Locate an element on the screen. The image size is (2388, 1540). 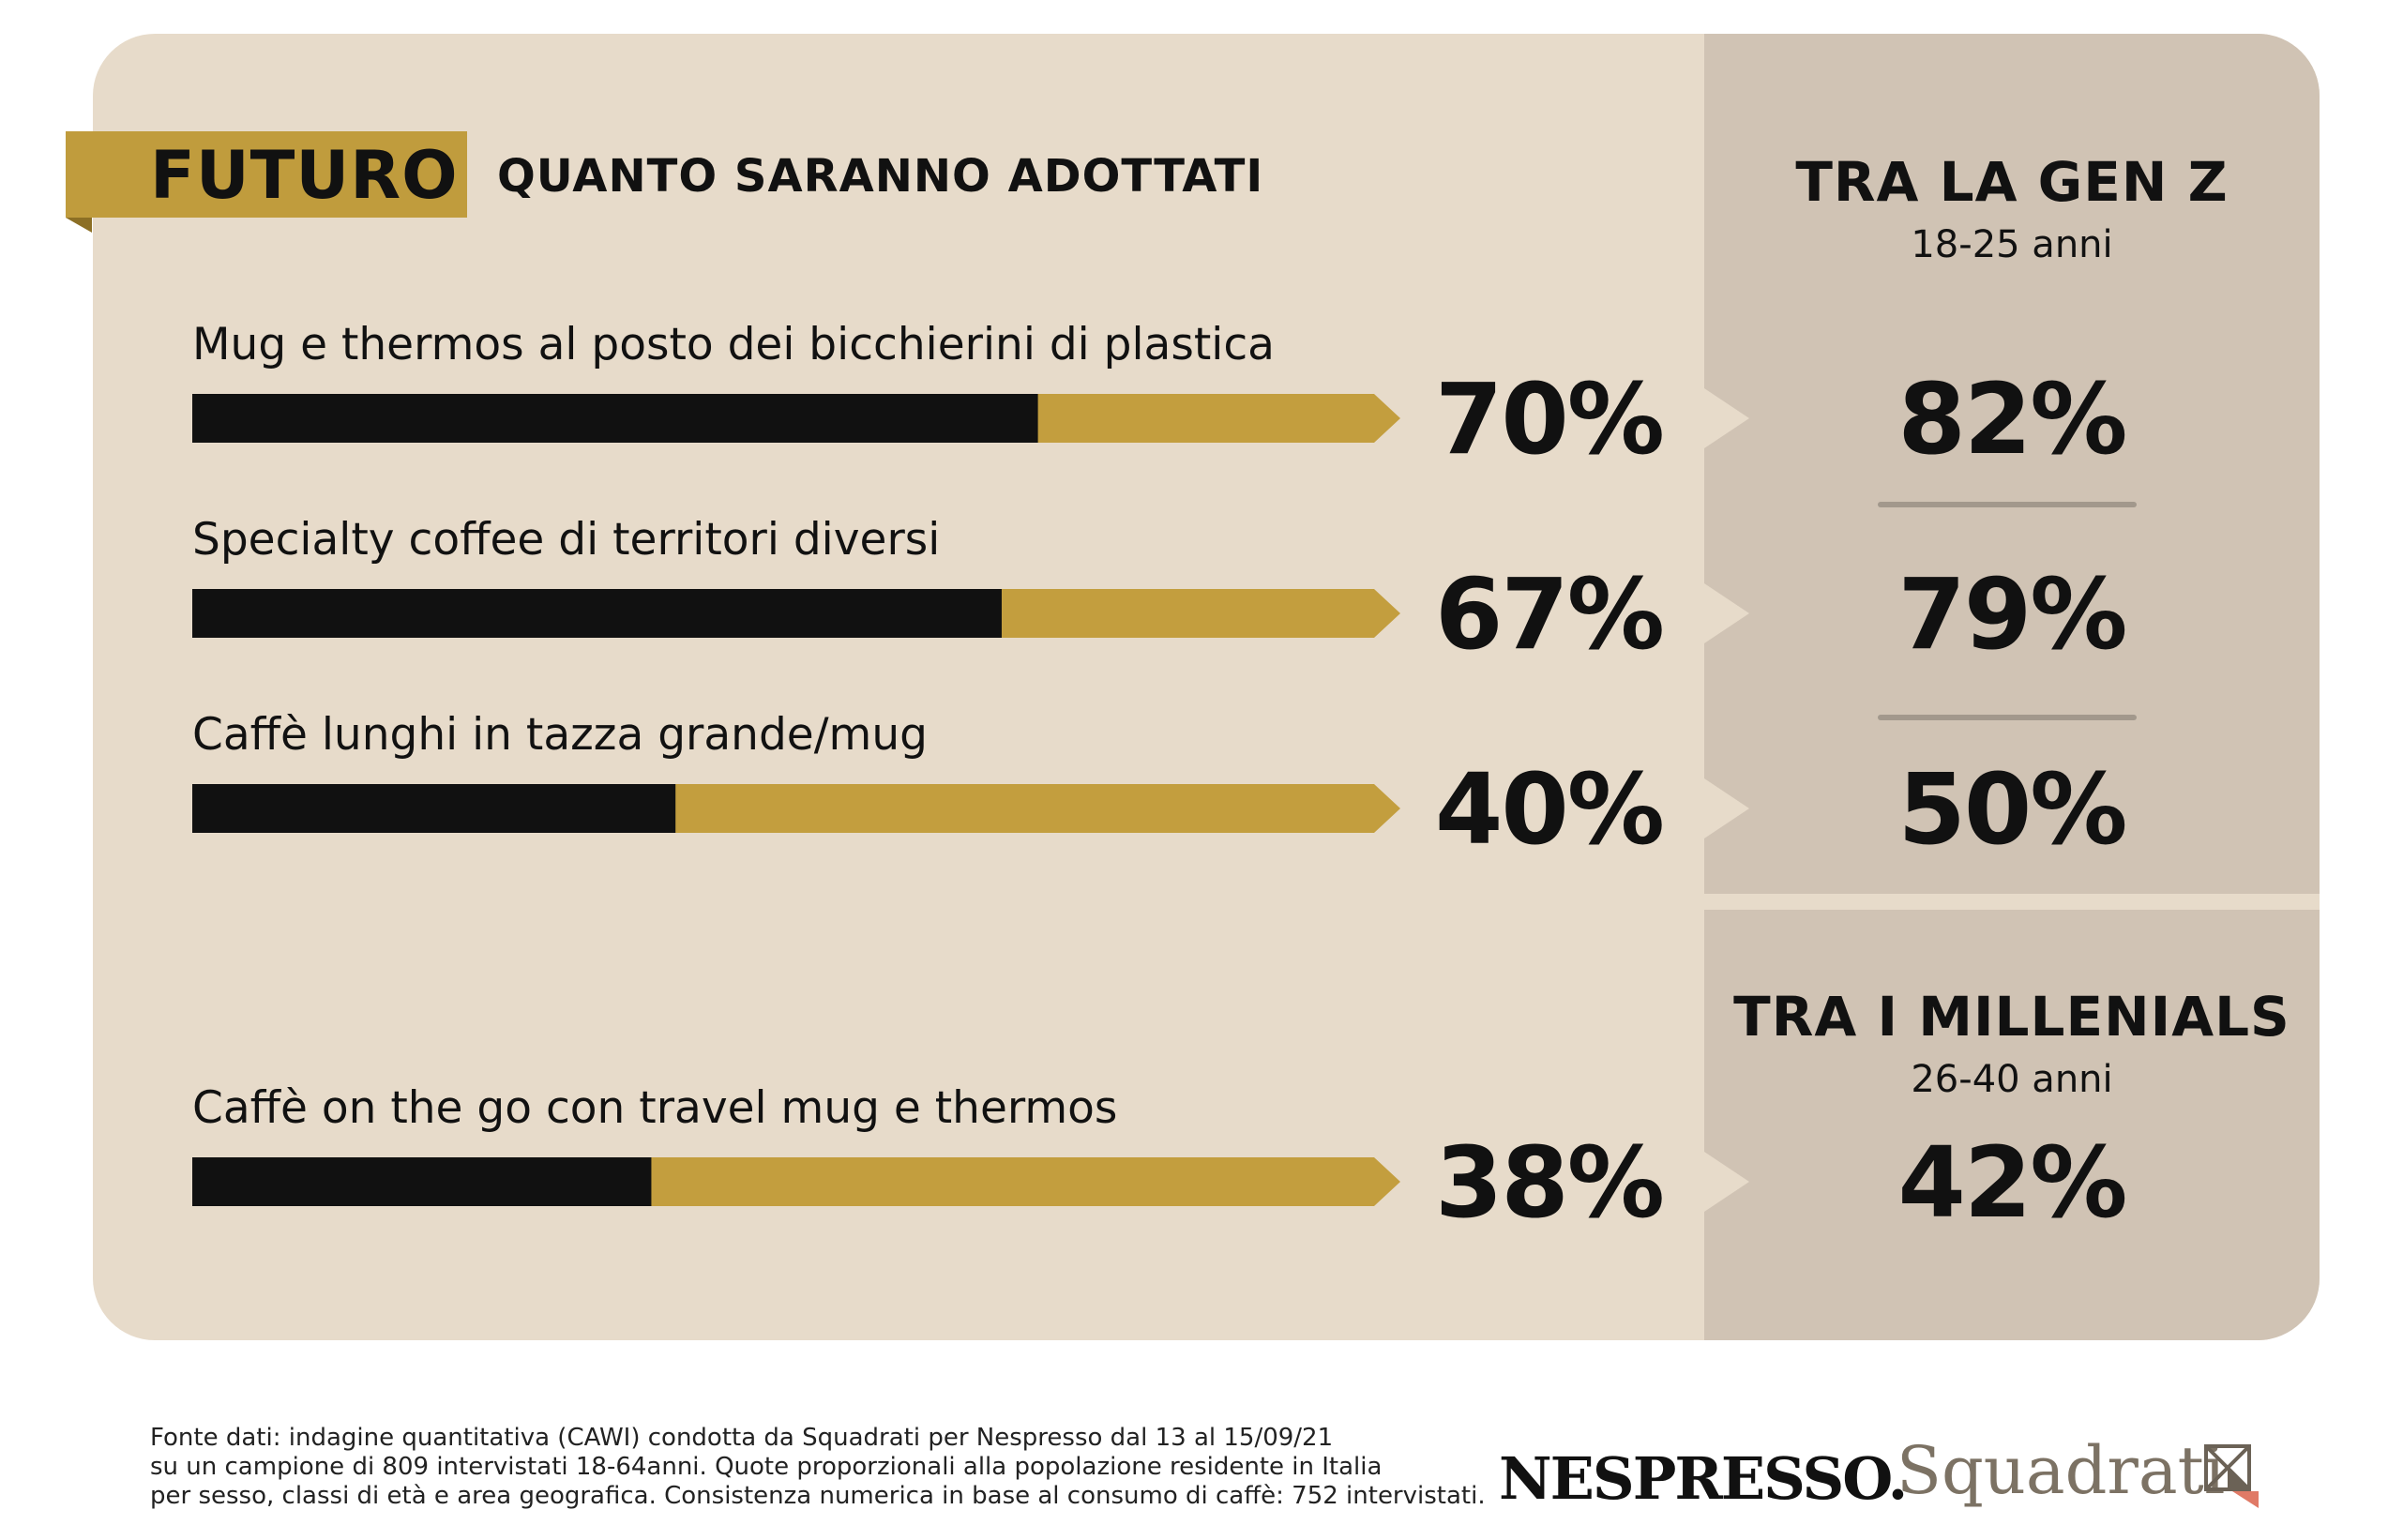
nespresso-logo: NESPRESSO. is located at coordinates (1703, 1478).